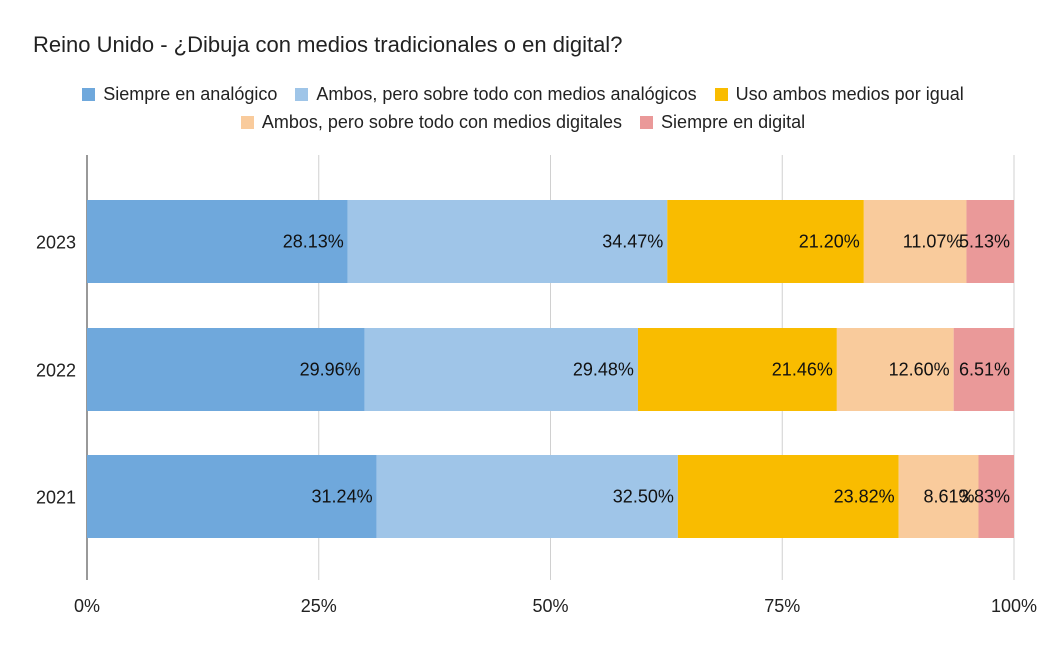 This screenshot has width=1046, height=648. Describe the element at coordinates (802, 370) in the screenshot. I see `data-label: 21.46%` at that location.